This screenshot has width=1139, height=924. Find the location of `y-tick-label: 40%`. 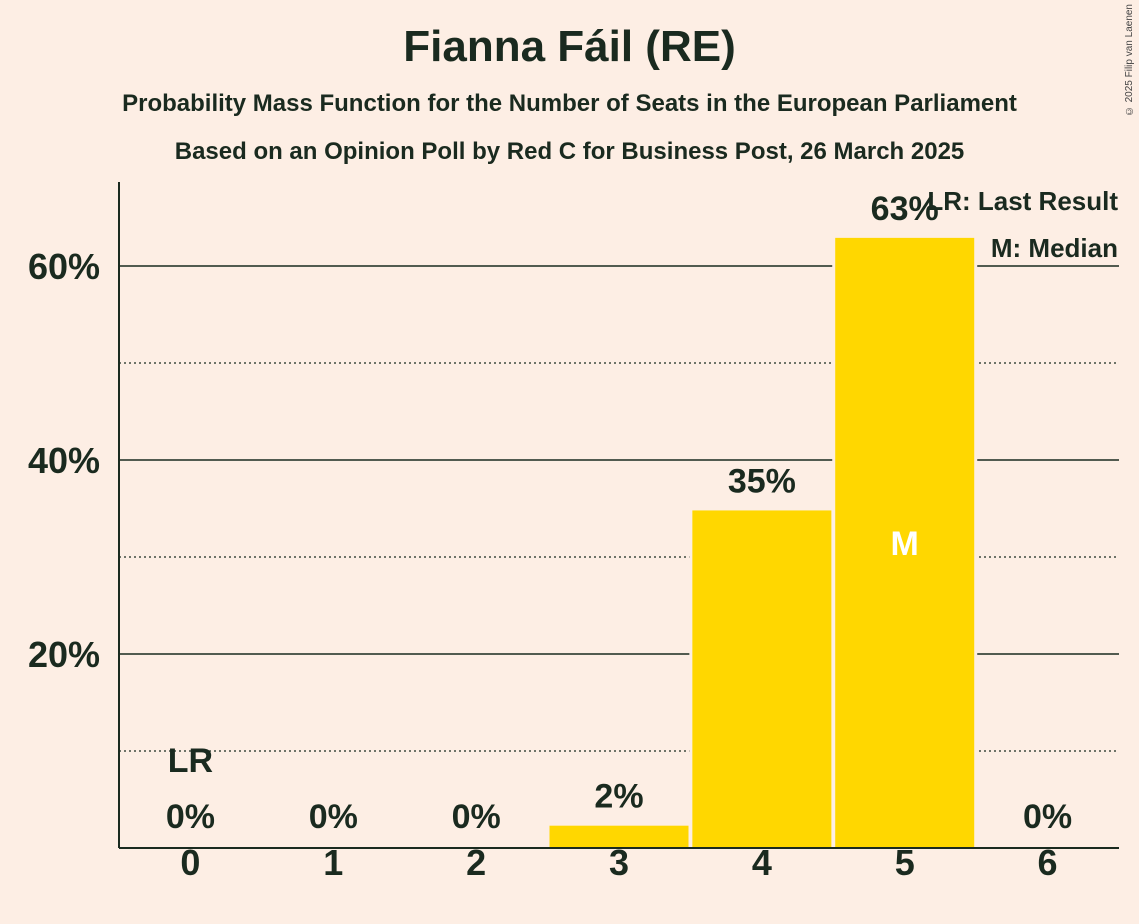

y-tick-label: 40% is located at coordinates (64, 460).